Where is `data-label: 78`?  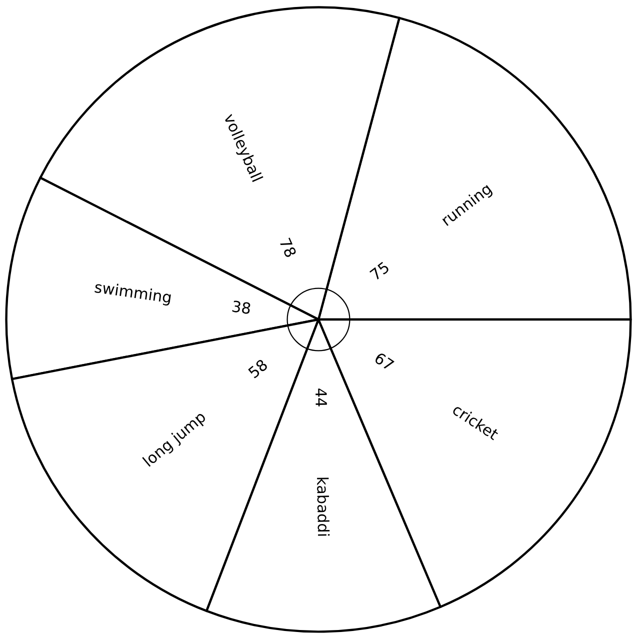
data-label: 78 is located at coordinates (288, 248).